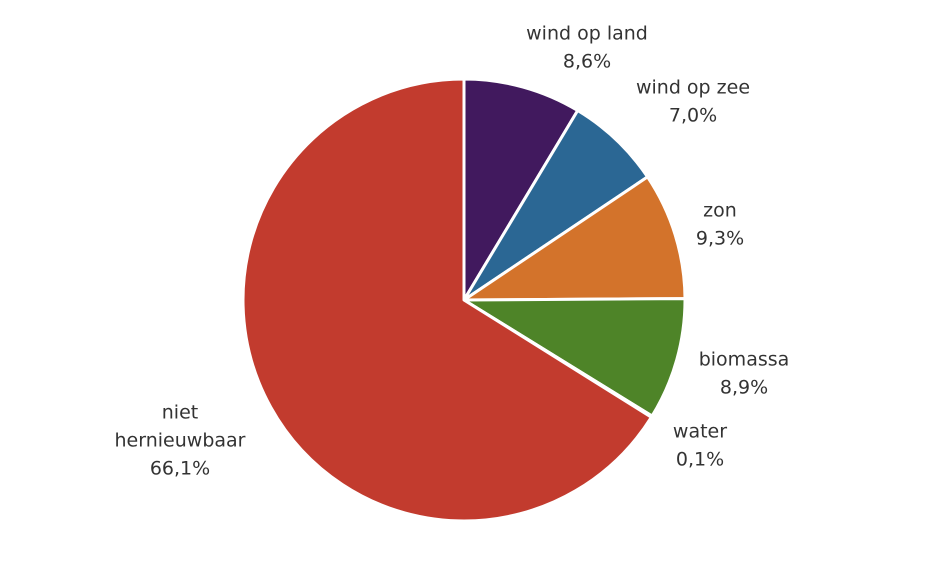 Image resolution: width=934 pixels, height=562 pixels. I want to click on slice-label-zon: zon 9,3%, so click(720, 225).